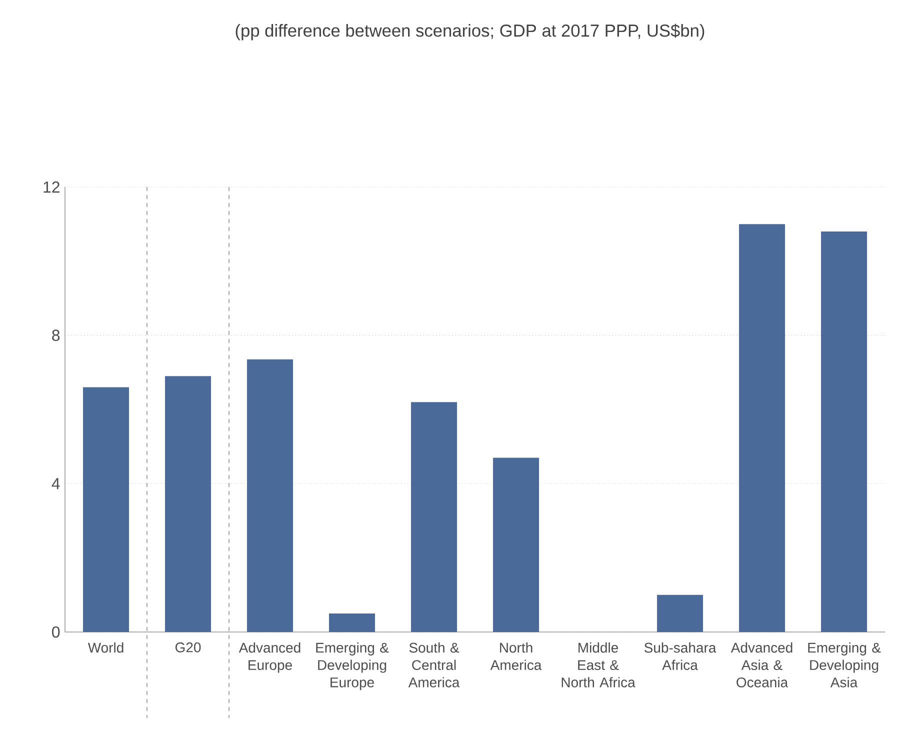 This screenshot has width=912, height=731. I want to click on x-tick-label: North America, so click(516, 656).